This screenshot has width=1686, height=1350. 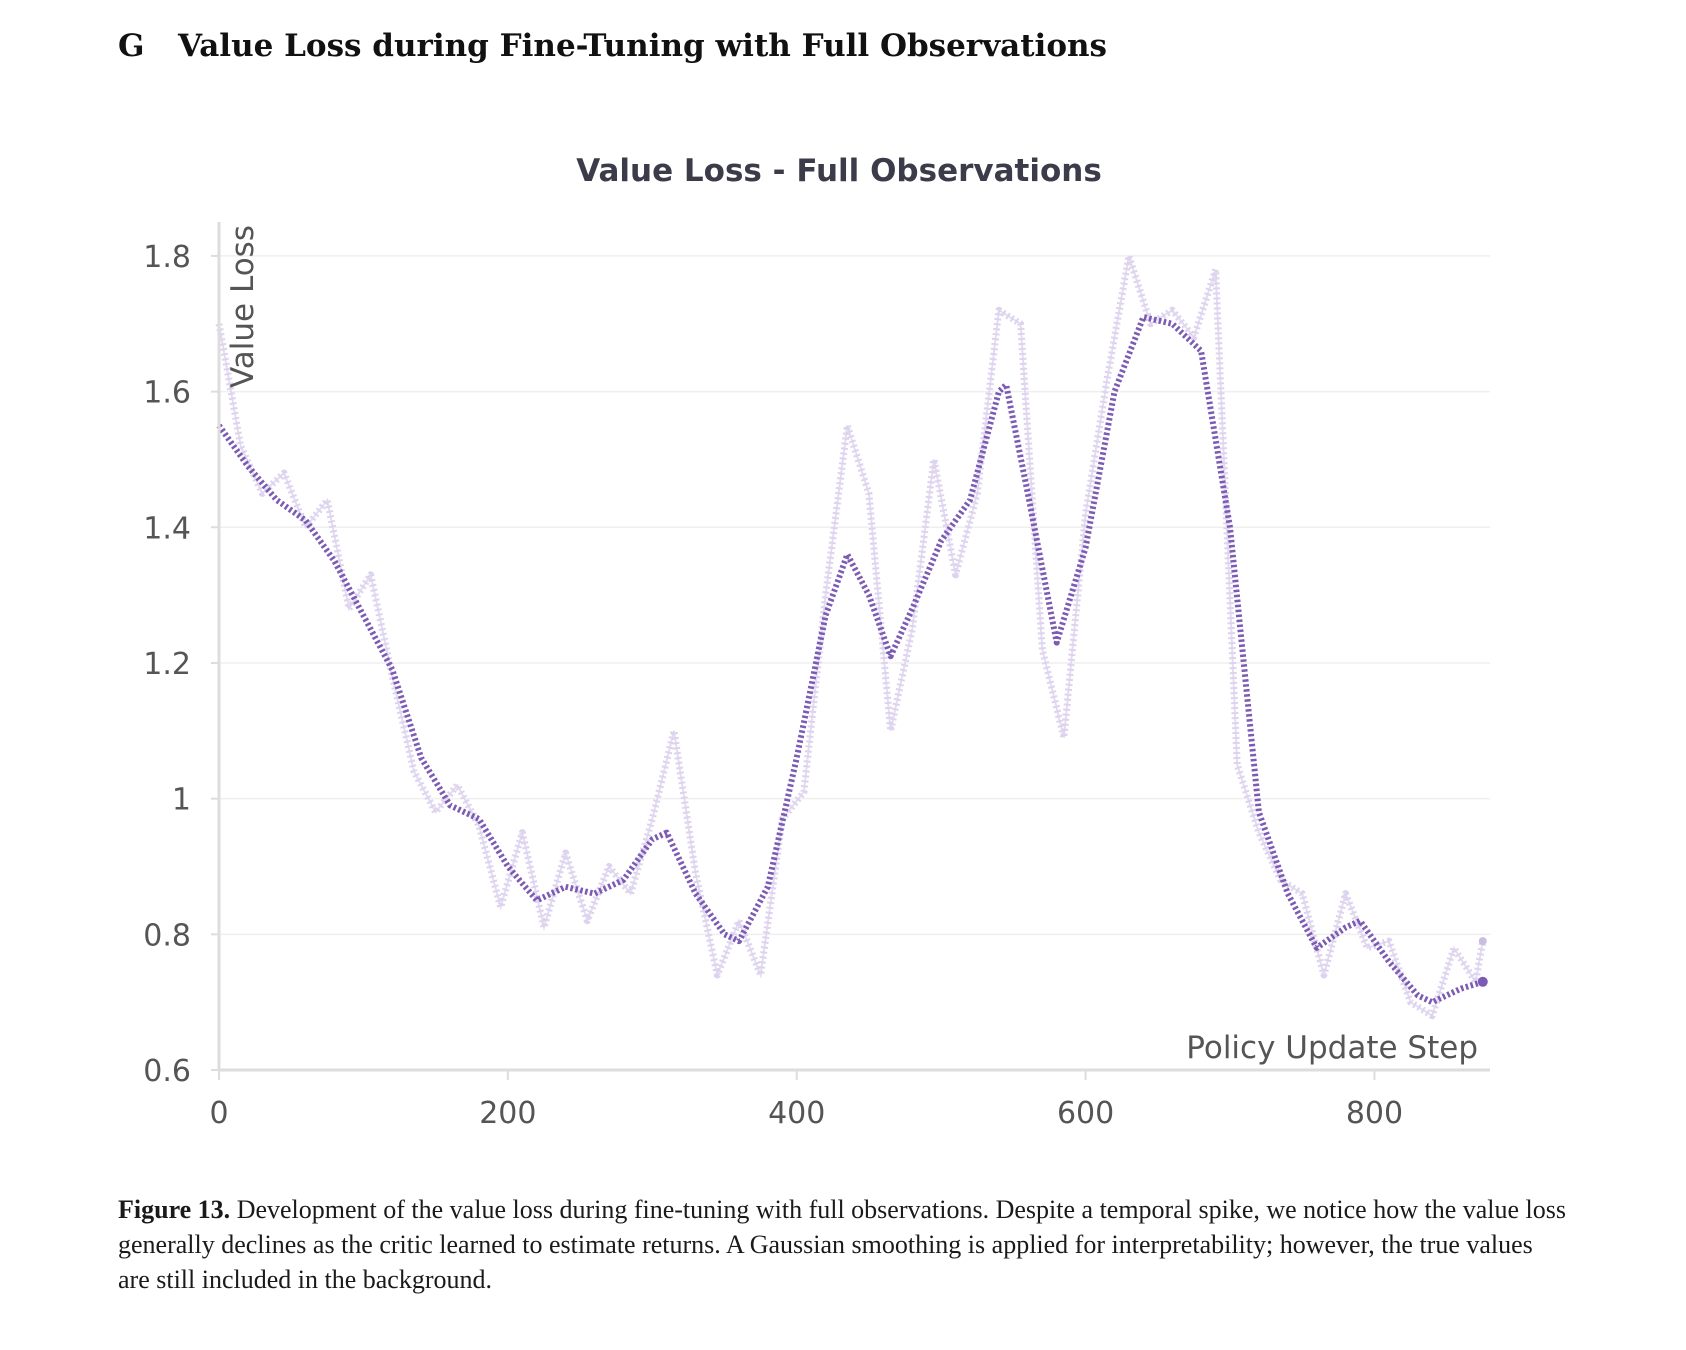 What do you see at coordinates (181, 800) in the screenshot?
I see `y-tick-label: 1` at bounding box center [181, 800].